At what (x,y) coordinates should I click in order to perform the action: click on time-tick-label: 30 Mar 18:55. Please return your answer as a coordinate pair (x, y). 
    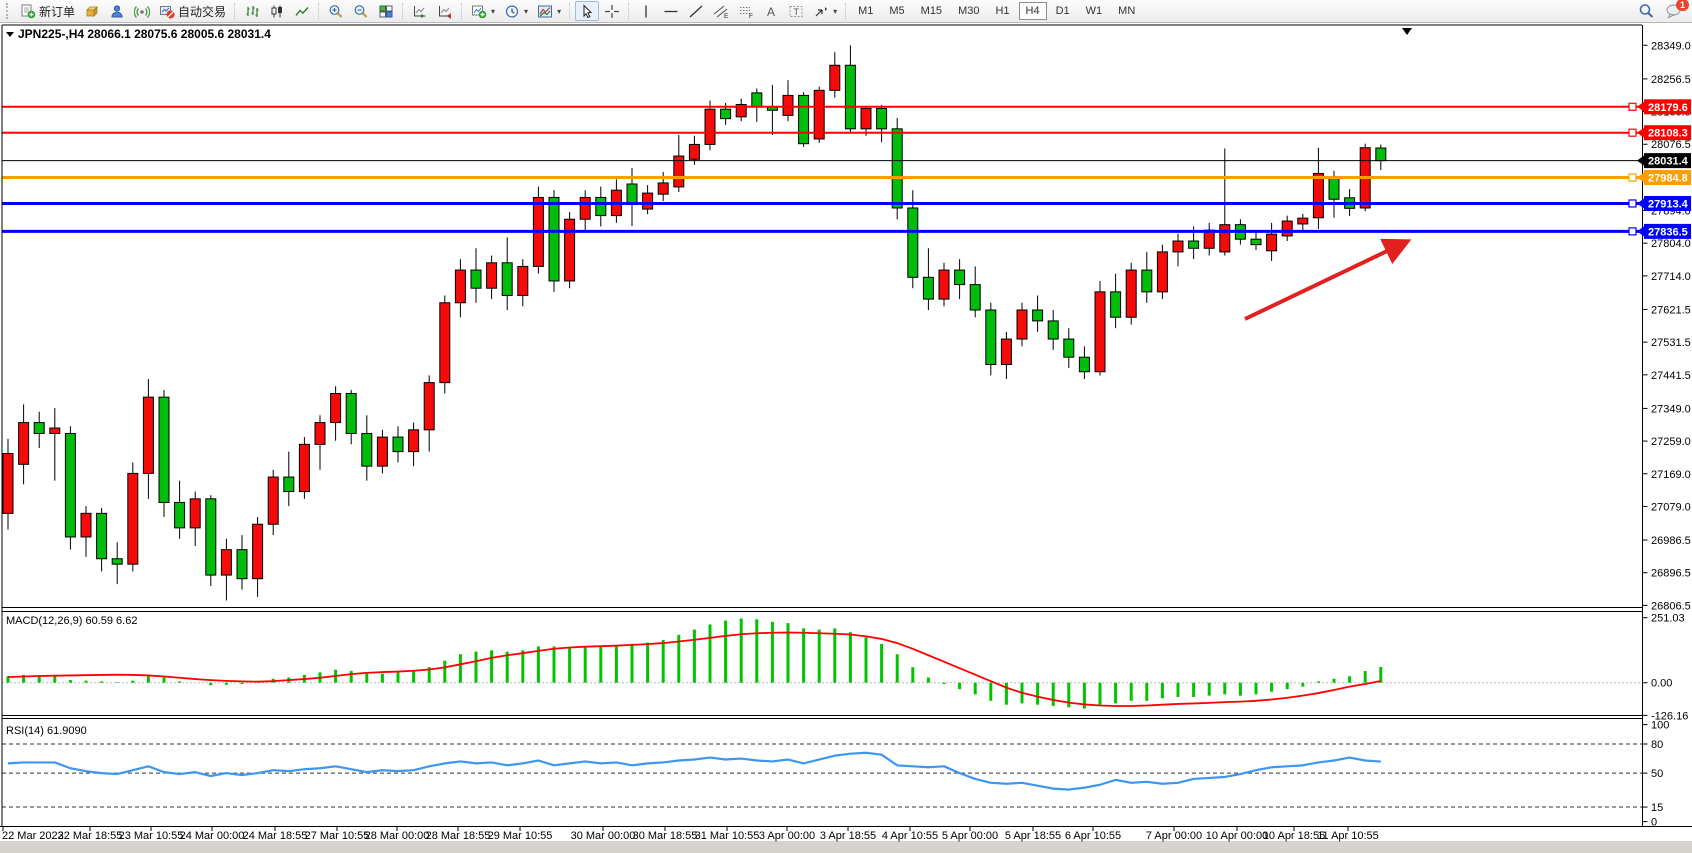
    Looking at the image, I should click on (665, 836).